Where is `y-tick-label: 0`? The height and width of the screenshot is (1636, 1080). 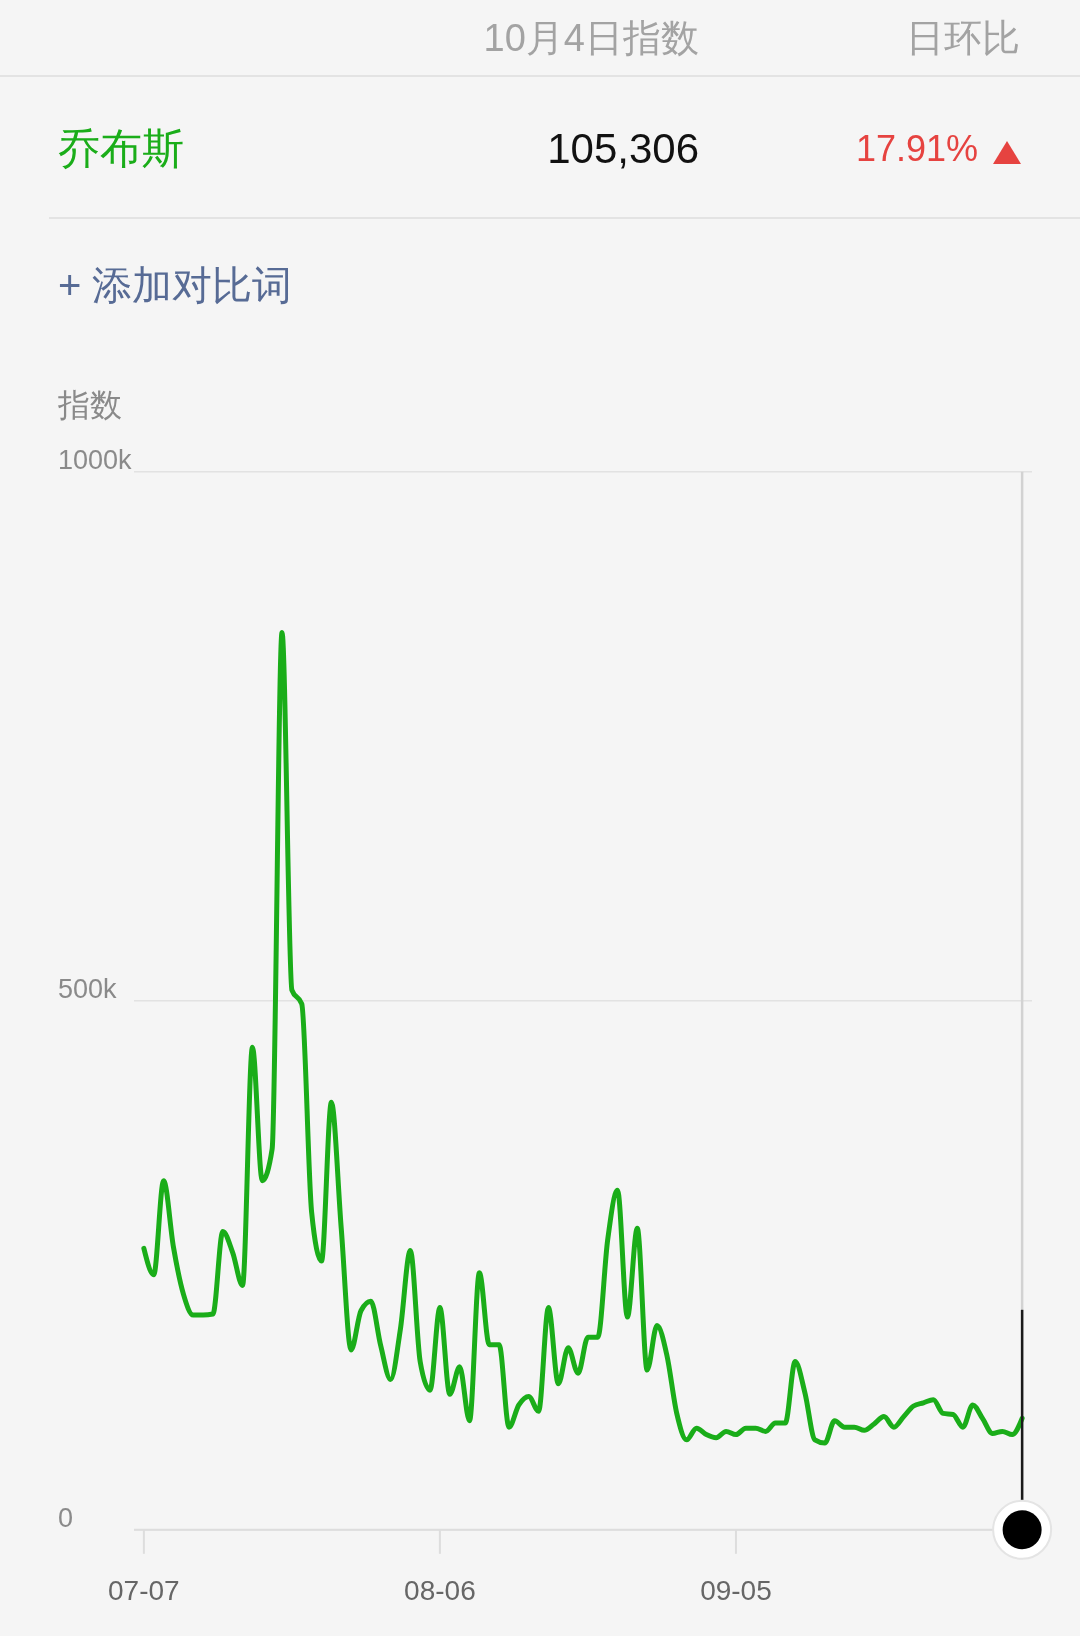 y-tick-label: 0 is located at coordinates (66, 1517).